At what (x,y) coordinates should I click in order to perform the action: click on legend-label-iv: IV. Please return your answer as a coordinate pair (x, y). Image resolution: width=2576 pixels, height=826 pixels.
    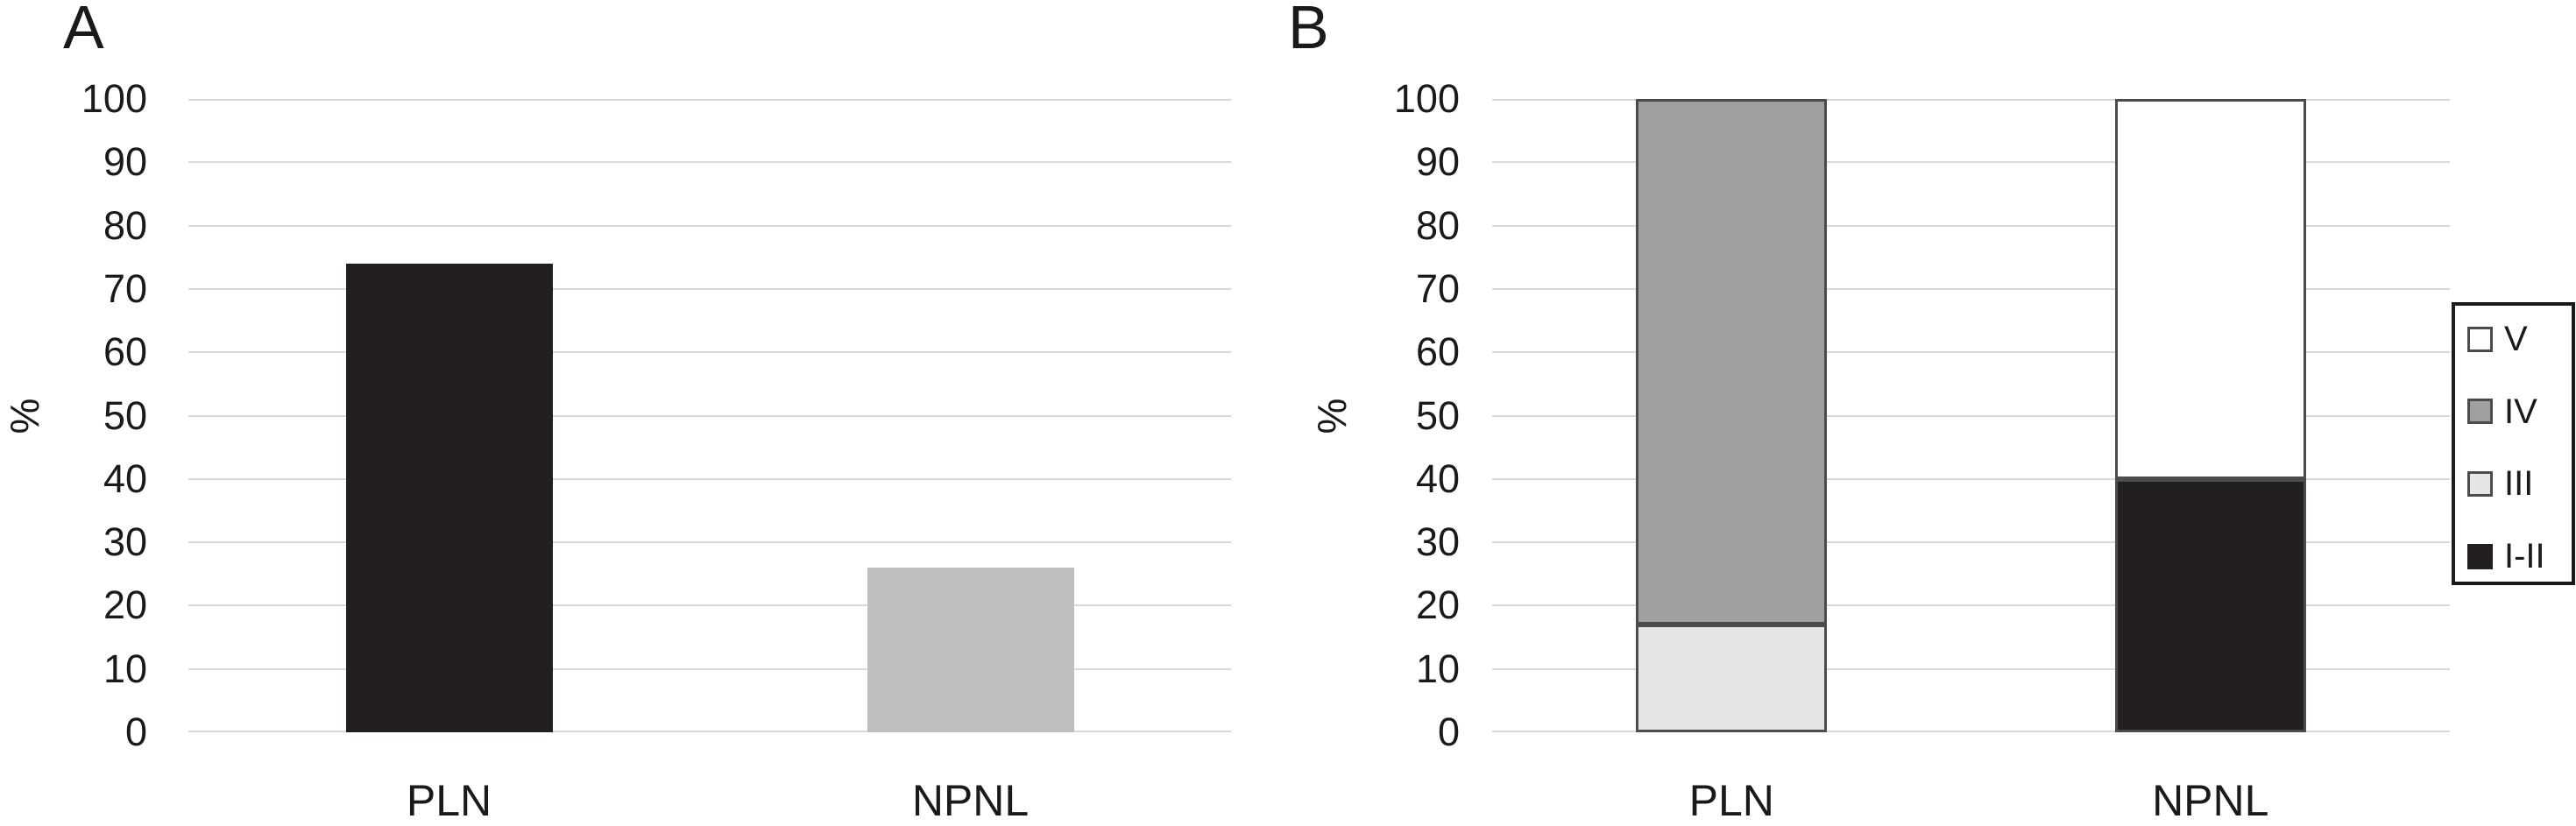
    Looking at the image, I should click on (2520, 411).